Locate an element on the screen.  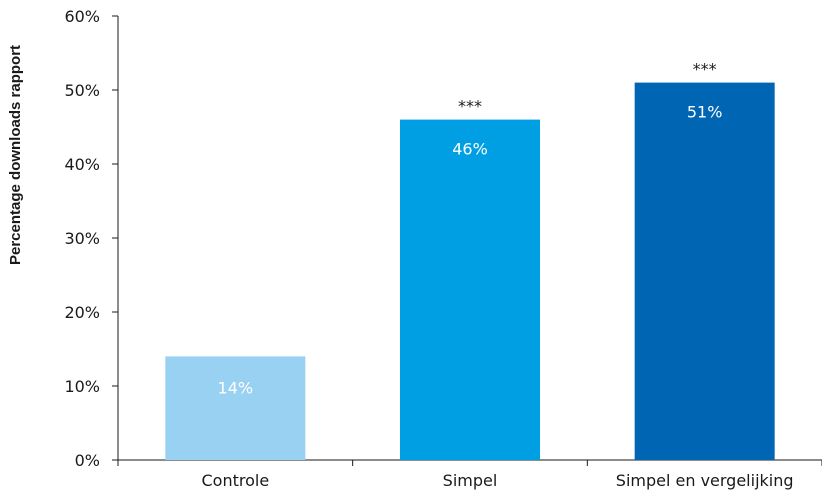
y-tick-label: 60% is located at coordinates (82, 16).